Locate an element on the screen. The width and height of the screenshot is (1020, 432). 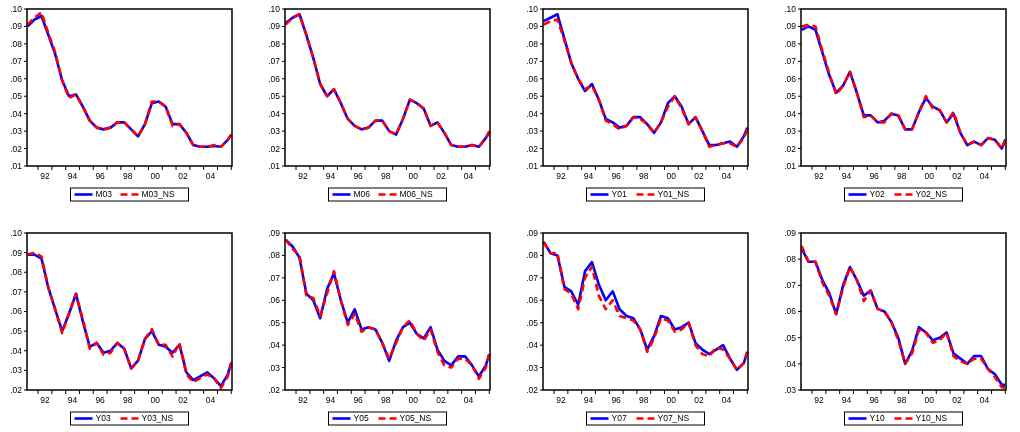
legend-label: Y01_NS is located at coordinates (673, 194).